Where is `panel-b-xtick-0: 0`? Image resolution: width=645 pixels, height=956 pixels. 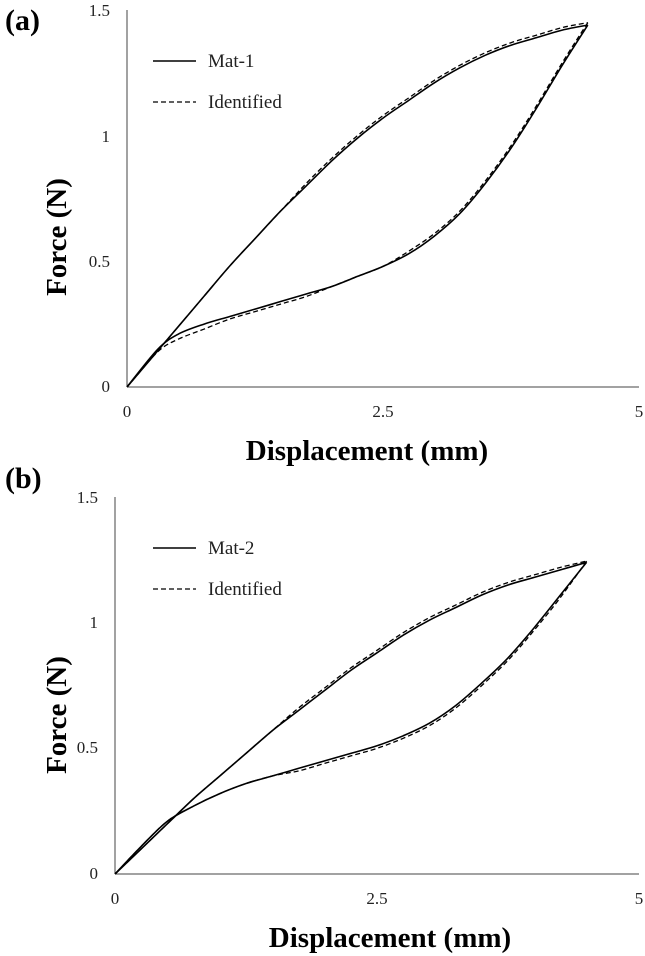
panel-b-xtick-0: 0 is located at coordinates (115, 898).